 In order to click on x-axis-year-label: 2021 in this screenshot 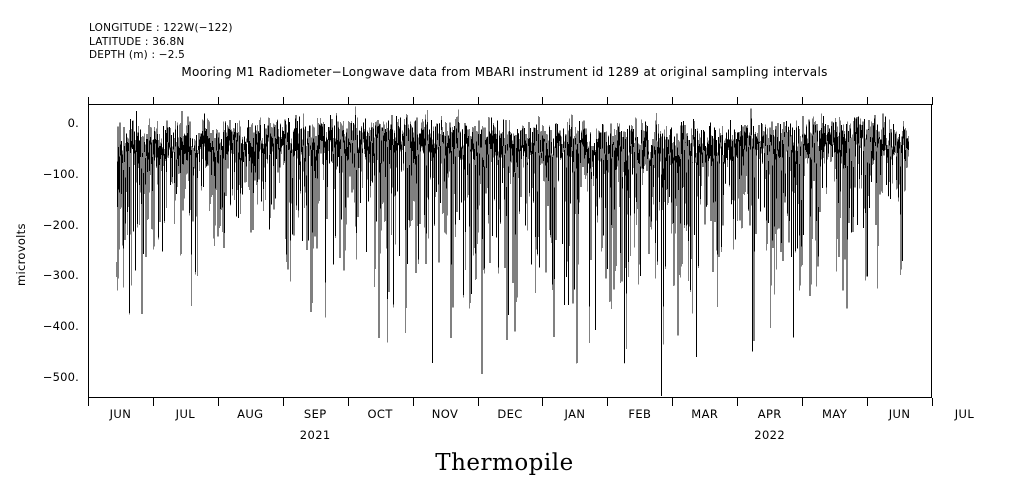, I will do `click(315, 435)`.